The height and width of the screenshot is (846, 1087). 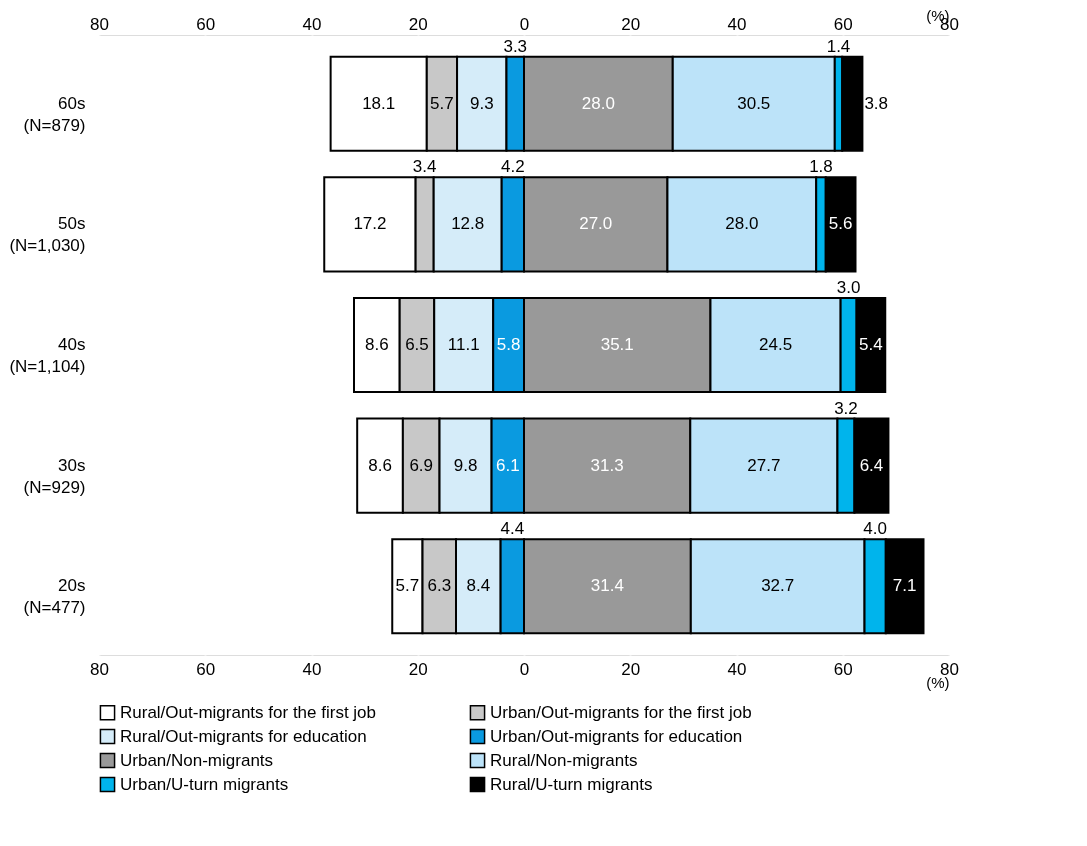 What do you see at coordinates (424, 167) in the screenshot?
I see `data-label: 3.4` at bounding box center [424, 167].